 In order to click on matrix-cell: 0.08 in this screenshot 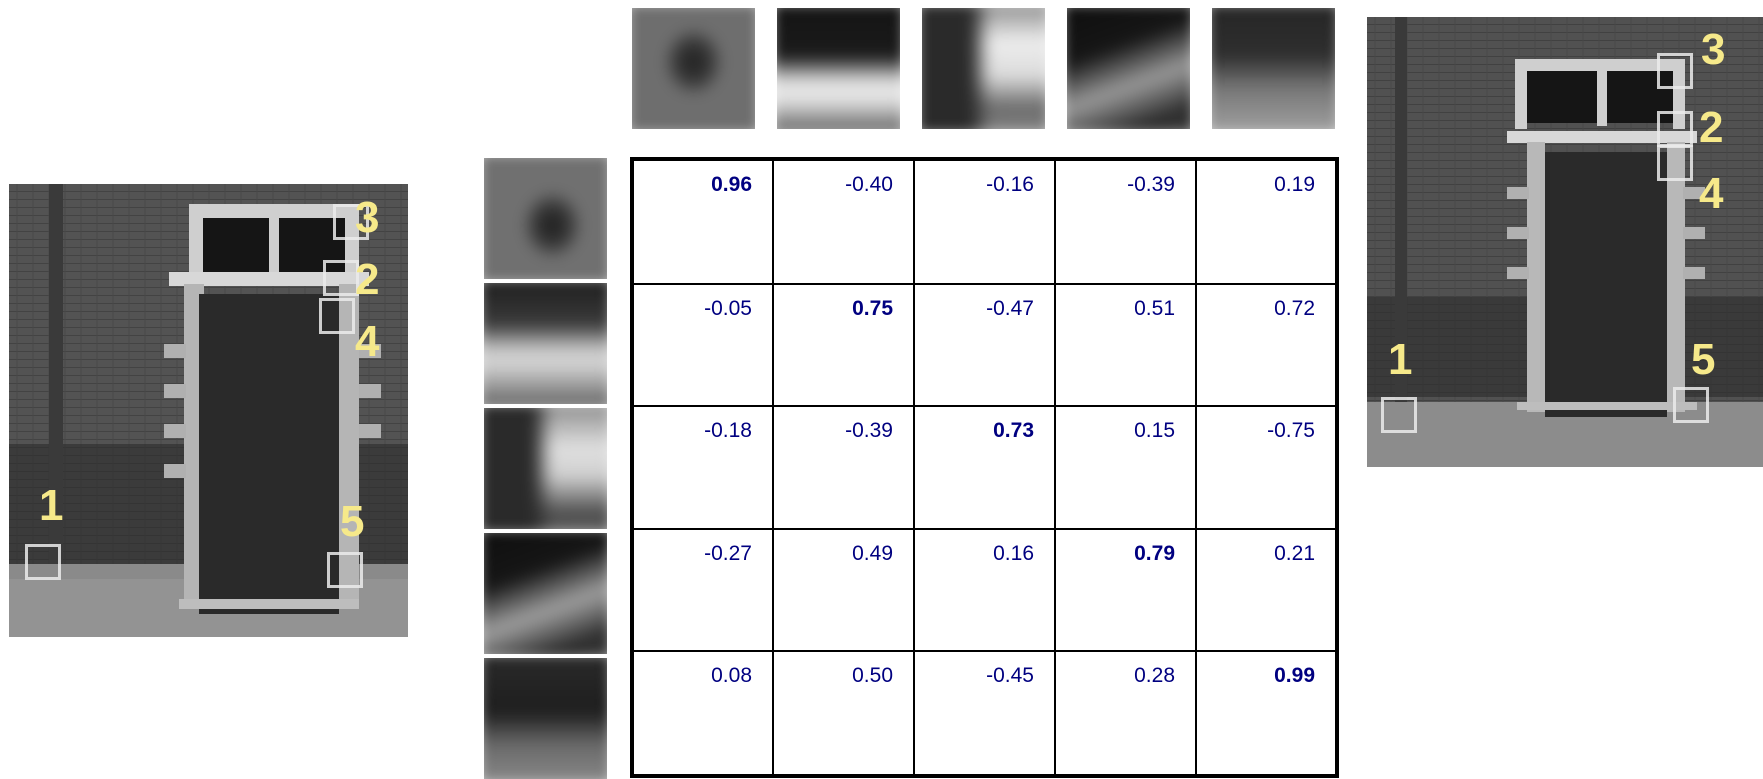, I will do `click(702, 713)`.